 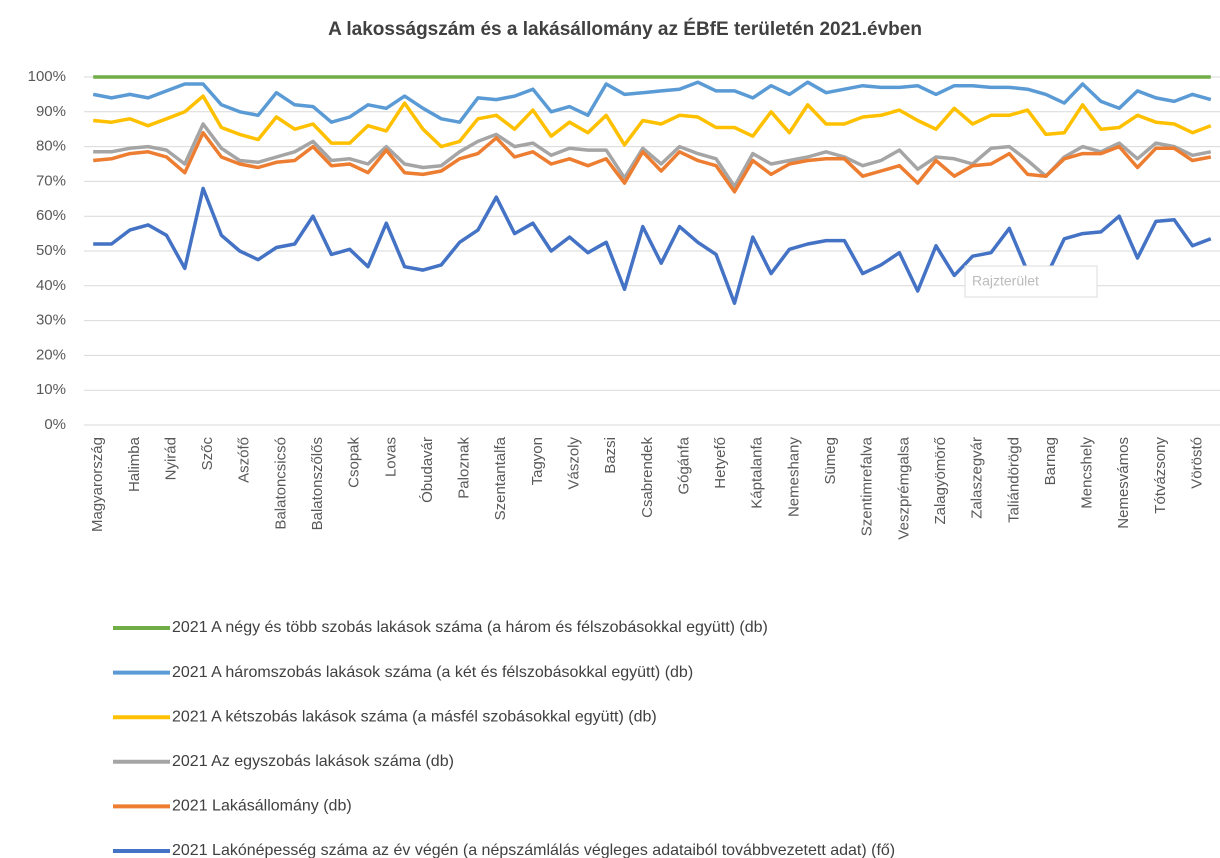 What do you see at coordinates (940, 481) in the screenshot?
I see `x-tick-label: Zalagyömörő` at bounding box center [940, 481].